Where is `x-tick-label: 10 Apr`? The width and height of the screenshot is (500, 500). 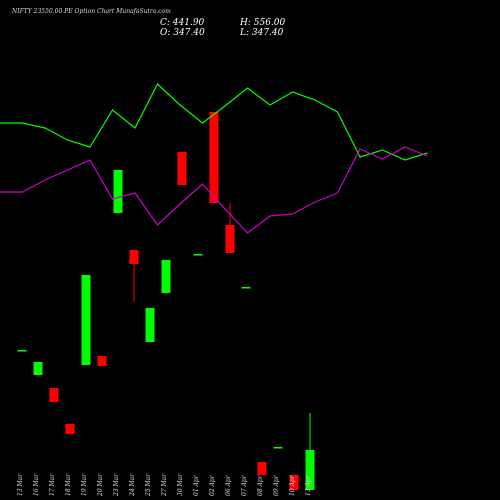
x-tick-label: 10 Apr is located at coordinates (292, 485).